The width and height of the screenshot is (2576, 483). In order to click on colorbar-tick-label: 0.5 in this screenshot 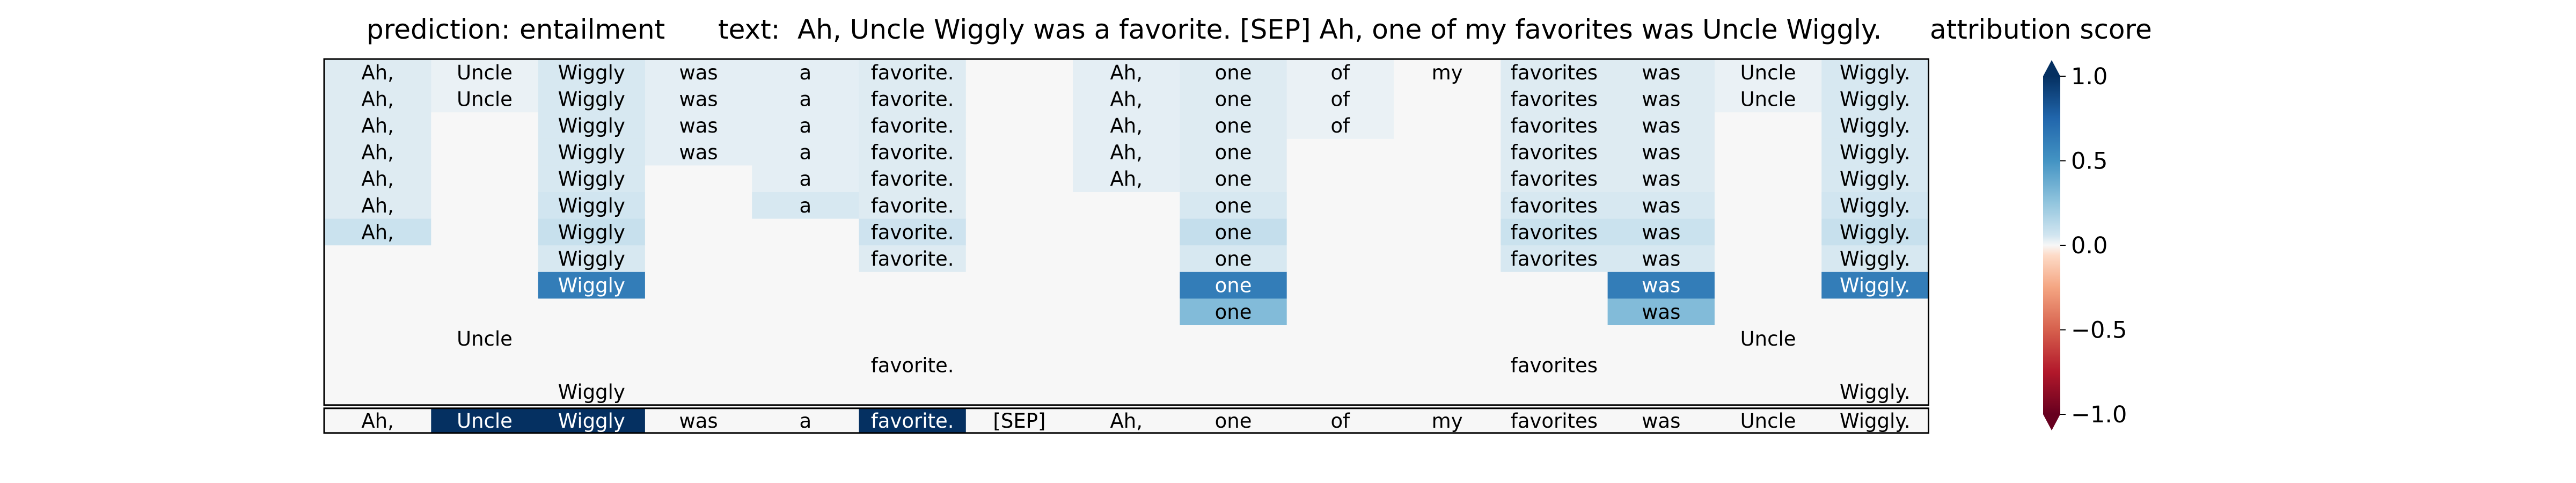, I will do `click(2089, 161)`.